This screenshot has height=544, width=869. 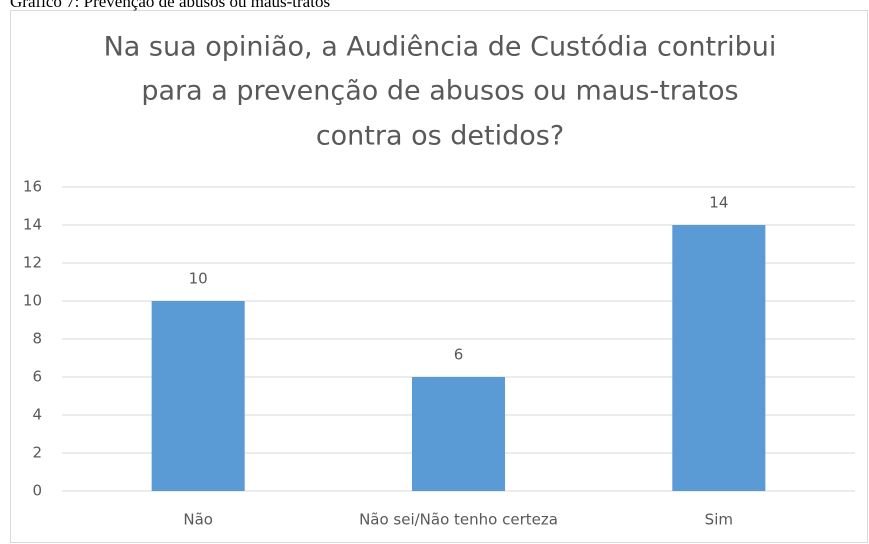 I want to click on data-label: 14, so click(x=718, y=203).